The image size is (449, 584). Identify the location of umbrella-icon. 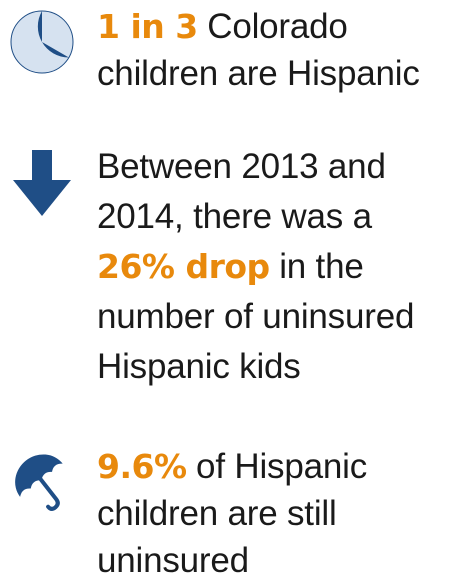
(42, 481).